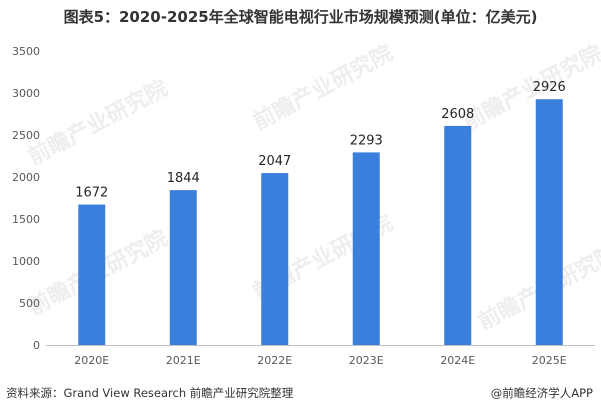  Describe the element at coordinates (549, 87) in the screenshot. I see `data-label: 2926` at that location.